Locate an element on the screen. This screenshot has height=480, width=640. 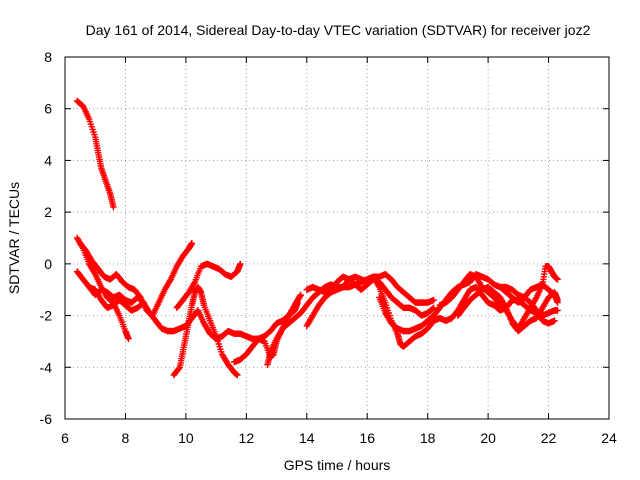
y-tick-label: 2 is located at coordinates (48, 212).